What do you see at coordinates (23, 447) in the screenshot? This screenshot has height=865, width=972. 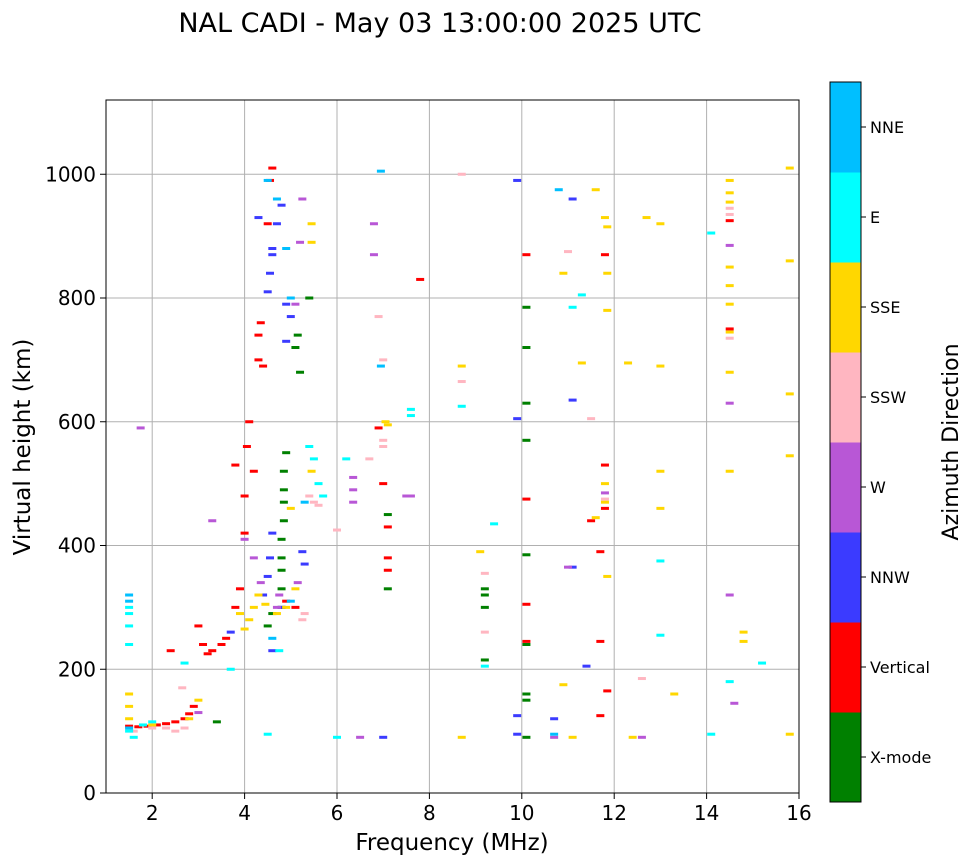 I see `y-axis-label: Virtual height (km)` at bounding box center [23, 447].